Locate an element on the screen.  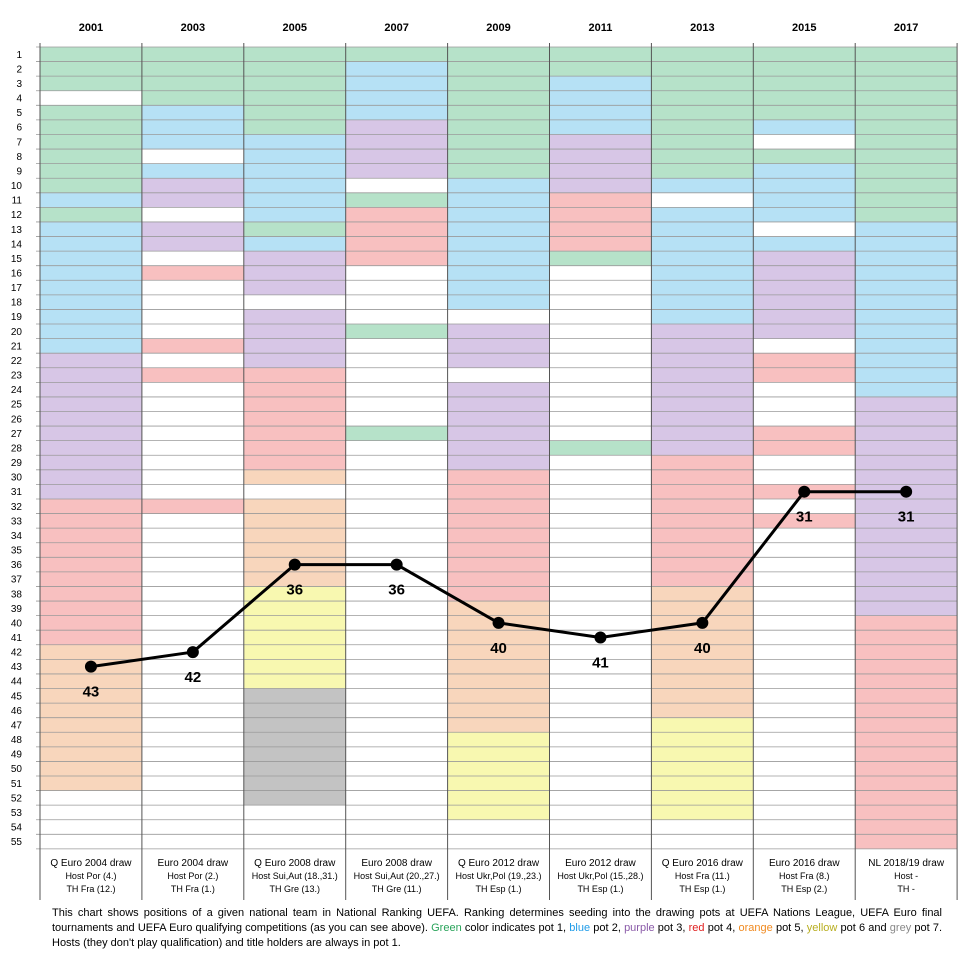
rank-tick-label: 37 is located at coordinates (17, 580).